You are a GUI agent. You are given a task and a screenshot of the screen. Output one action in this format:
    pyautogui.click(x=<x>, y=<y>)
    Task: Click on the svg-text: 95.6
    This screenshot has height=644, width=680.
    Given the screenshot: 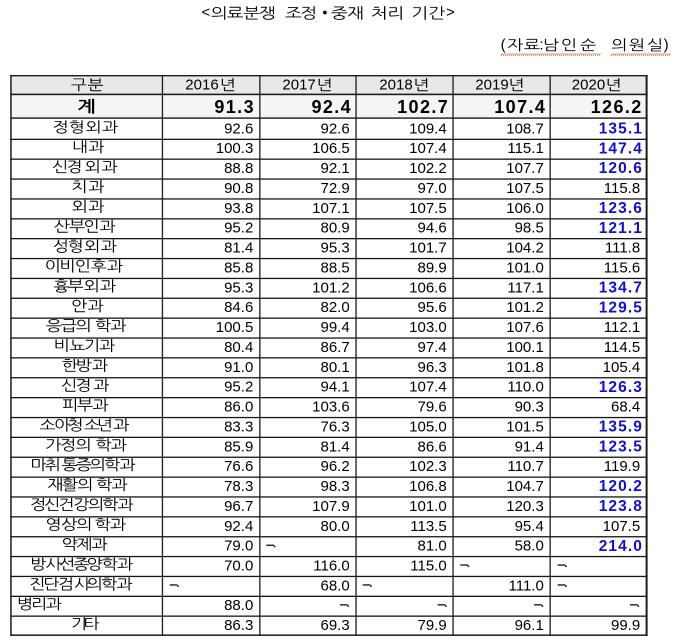 What is the action you would take?
    pyautogui.click(x=431, y=307)
    